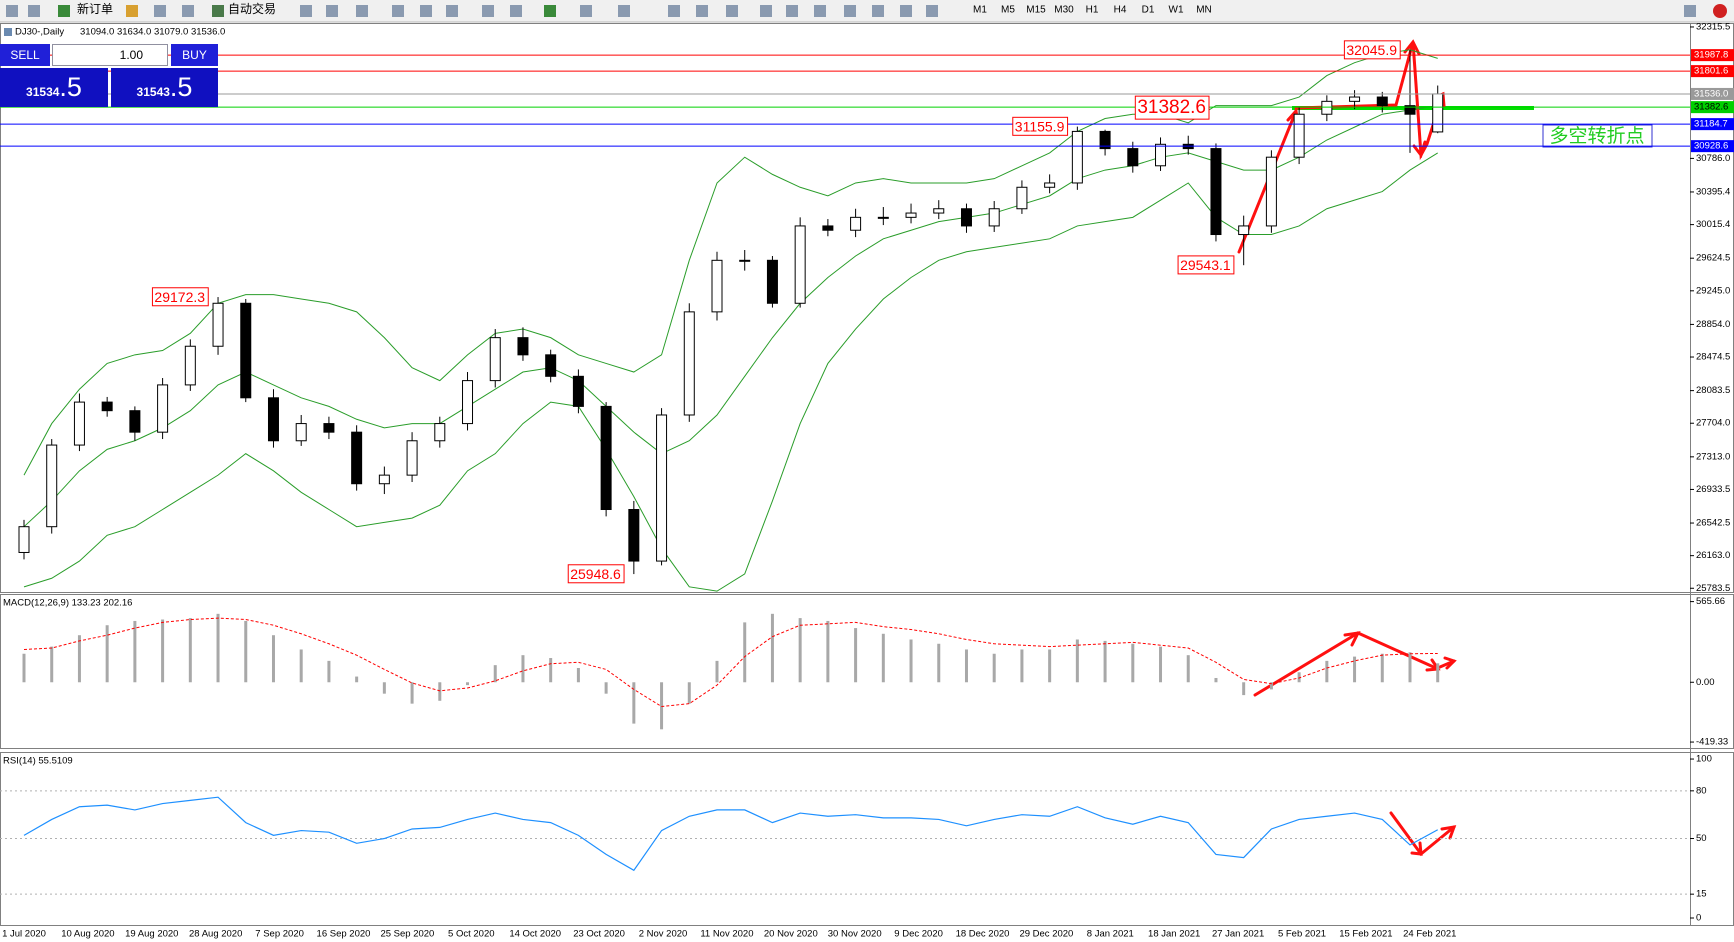 The width and height of the screenshot is (1734, 942). I want to click on timeframe-button: H1, so click(1092, 10).